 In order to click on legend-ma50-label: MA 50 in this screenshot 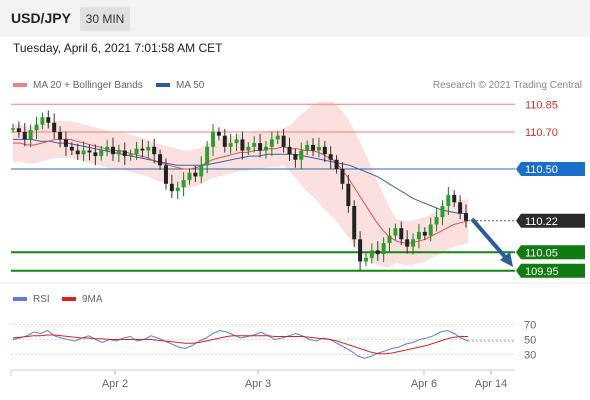, I will do `click(190, 85)`.